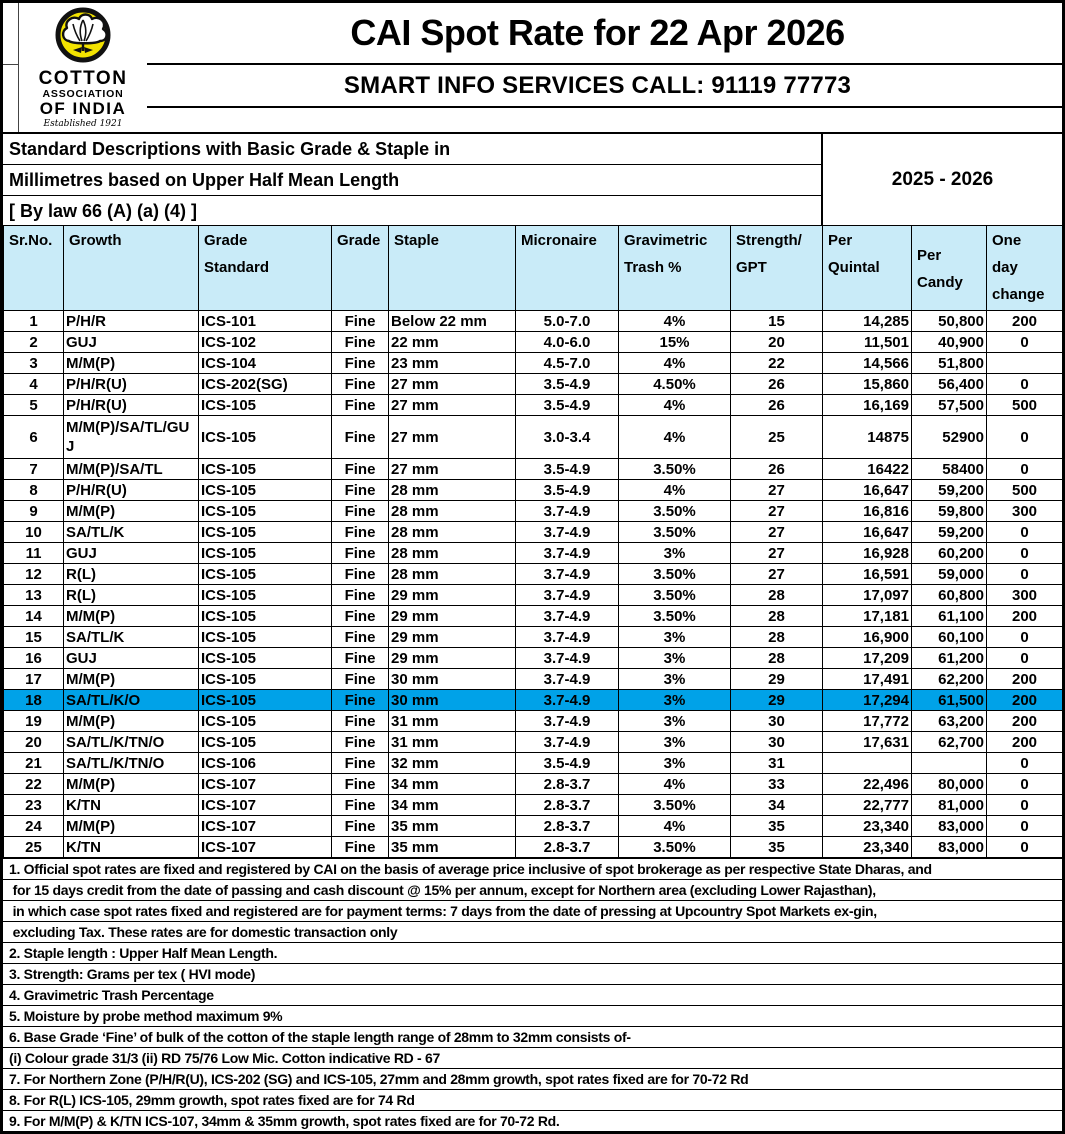  I want to click on column-header-micronaire: Micronaire, so click(567, 268).